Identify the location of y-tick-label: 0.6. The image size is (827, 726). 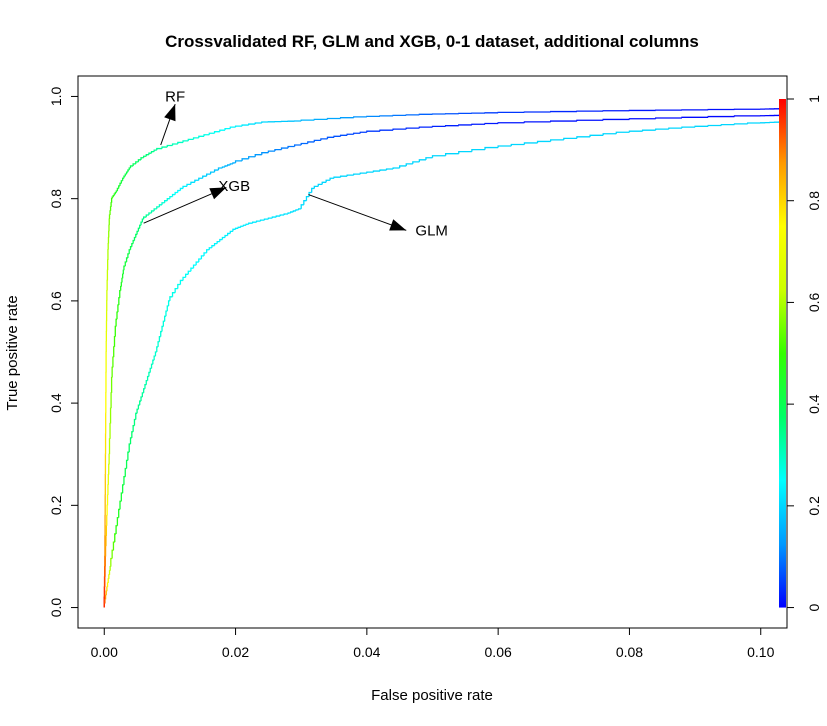
(56, 301).